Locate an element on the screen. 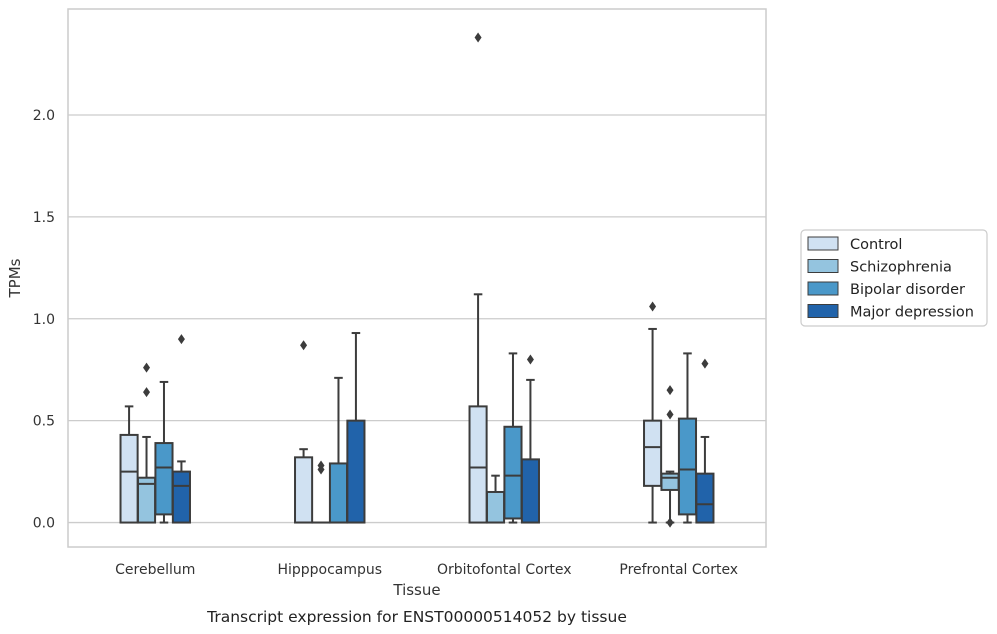 This screenshot has width=997, height=634. y-tick-label: 0.0 is located at coordinates (44, 524).